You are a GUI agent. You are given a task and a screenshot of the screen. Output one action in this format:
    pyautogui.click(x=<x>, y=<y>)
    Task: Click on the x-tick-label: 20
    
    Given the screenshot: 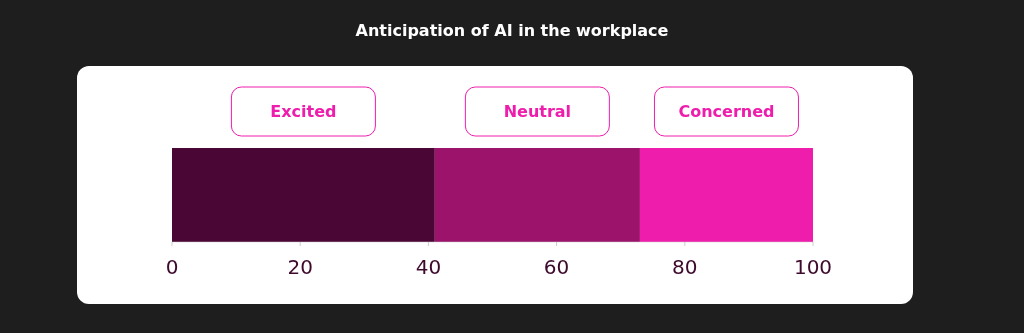 What is the action you would take?
    pyautogui.click(x=300, y=267)
    